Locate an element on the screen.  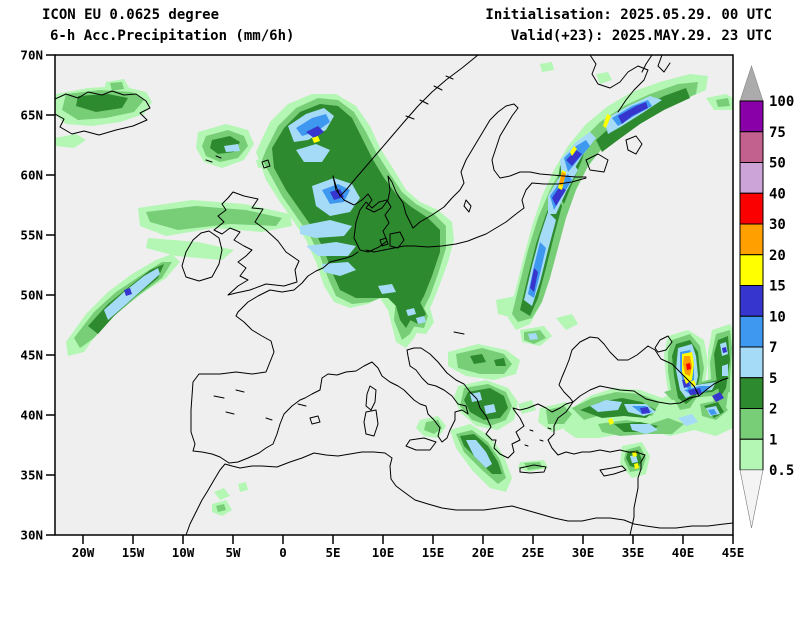
legend-label: 100 is located at coordinates (781, 102).